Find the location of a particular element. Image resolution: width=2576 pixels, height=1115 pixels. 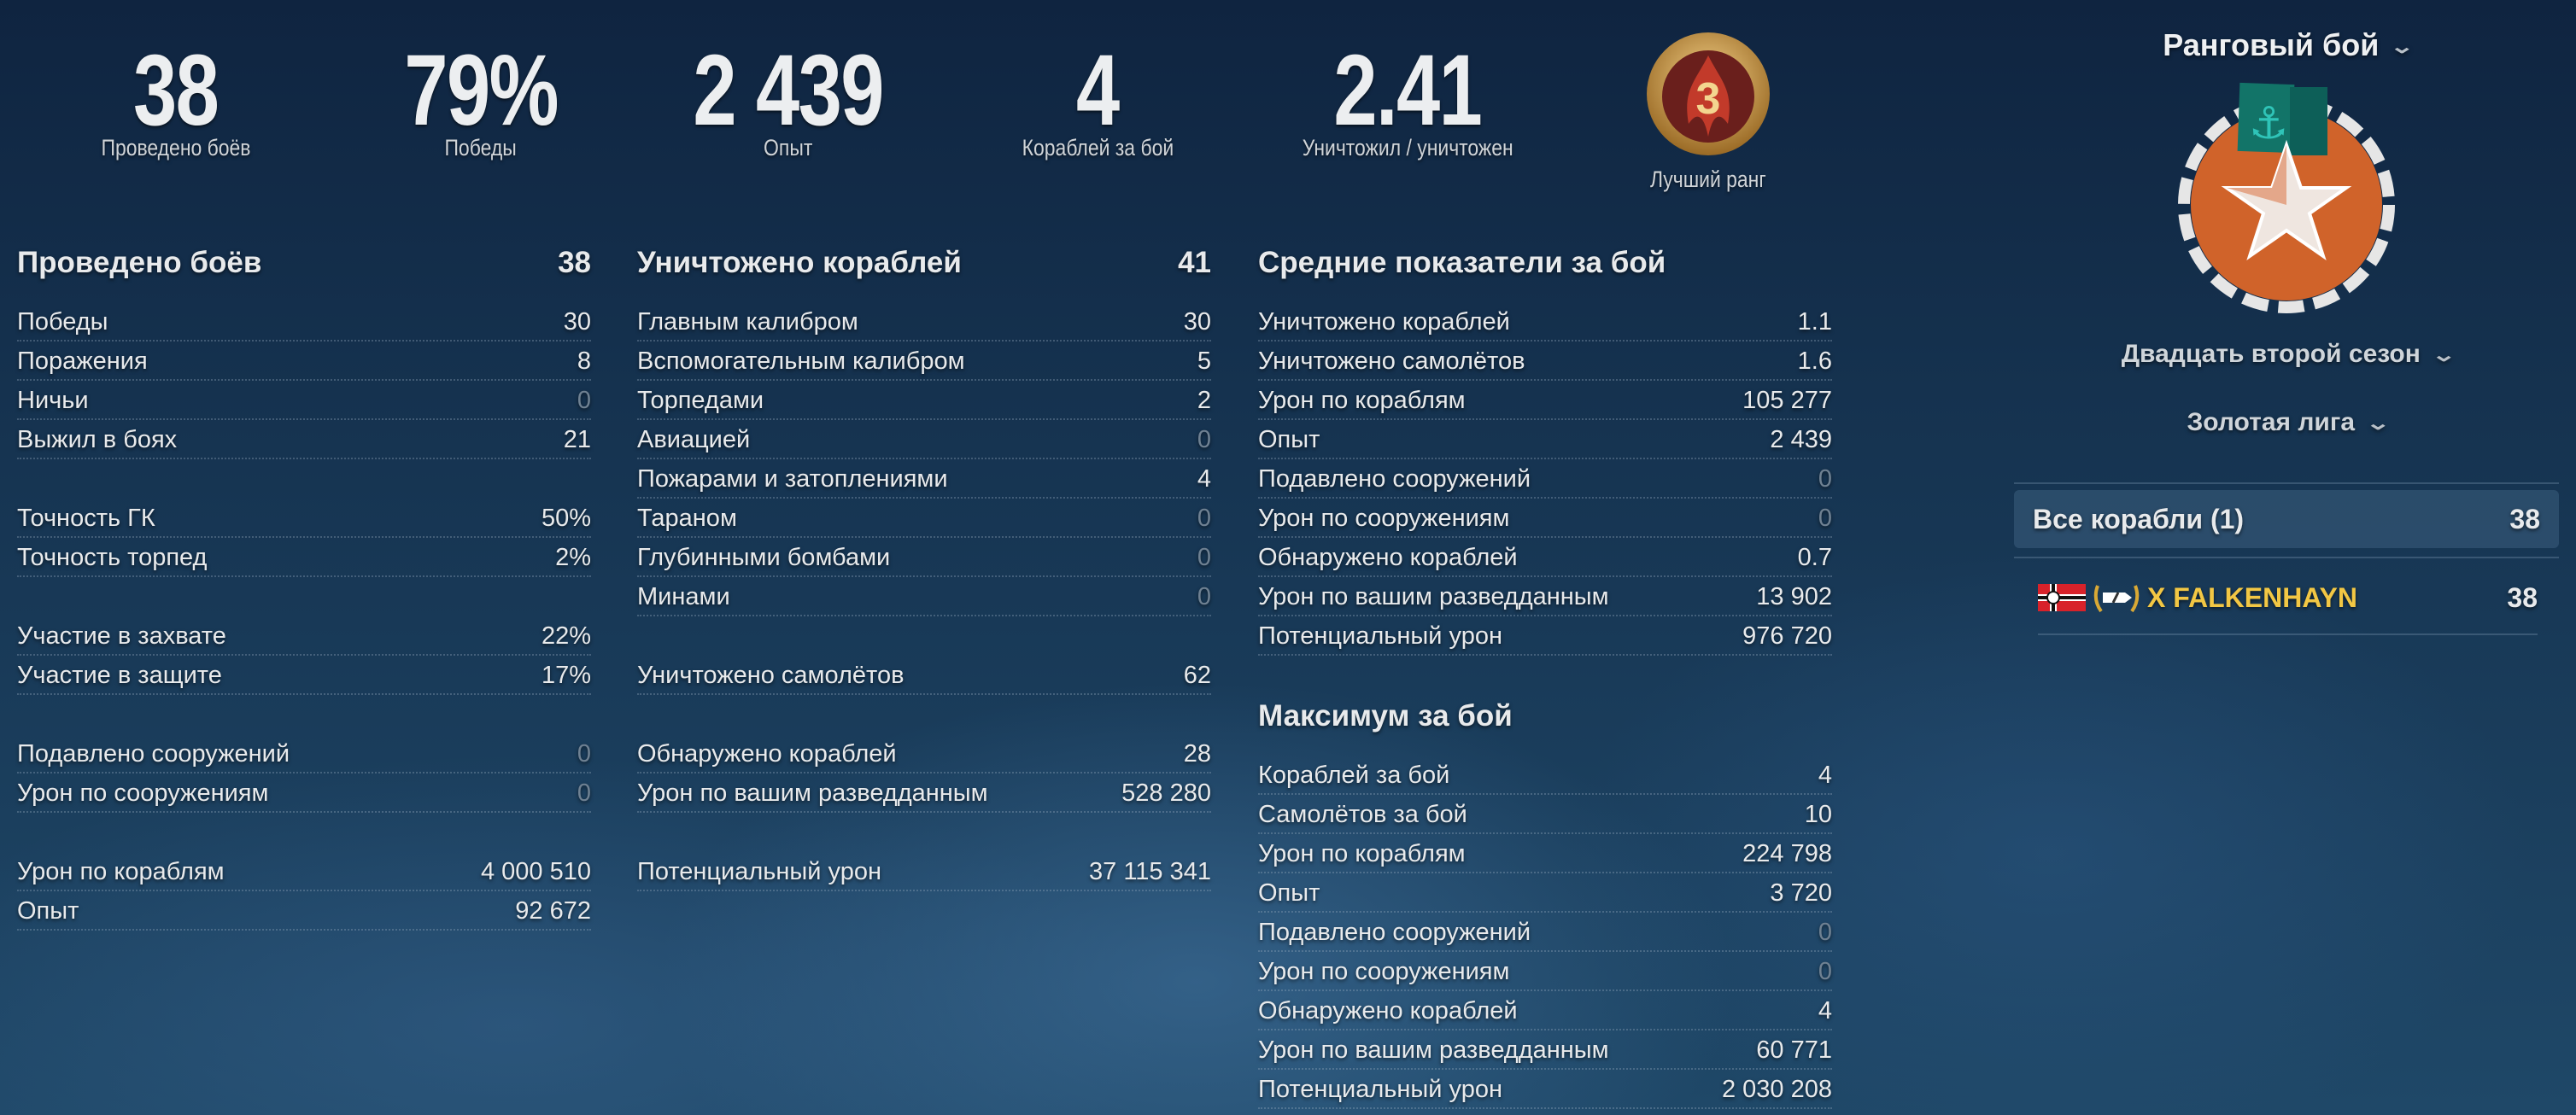

stat-label: Ничьи is located at coordinates (53, 400).